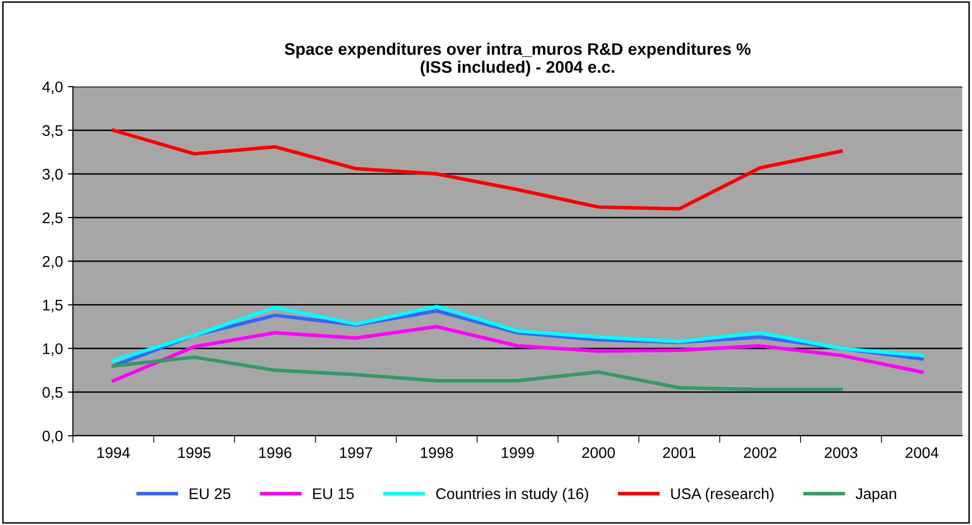 The height and width of the screenshot is (525, 972). What do you see at coordinates (52, 219) in the screenshot?
I see `y-tick-label: 2,5` at bounding box center [52, 219].